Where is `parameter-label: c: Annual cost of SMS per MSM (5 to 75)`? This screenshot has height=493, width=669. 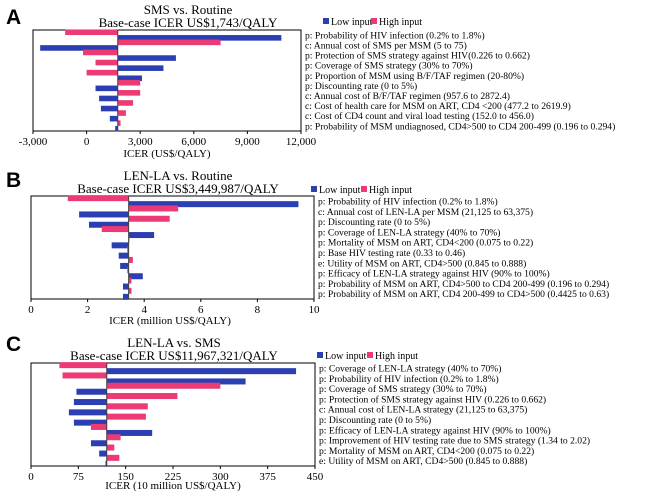 parameter-label: c: Annual cost of SMS per MSM (5 to 75) is located at coordinates (386, 45).